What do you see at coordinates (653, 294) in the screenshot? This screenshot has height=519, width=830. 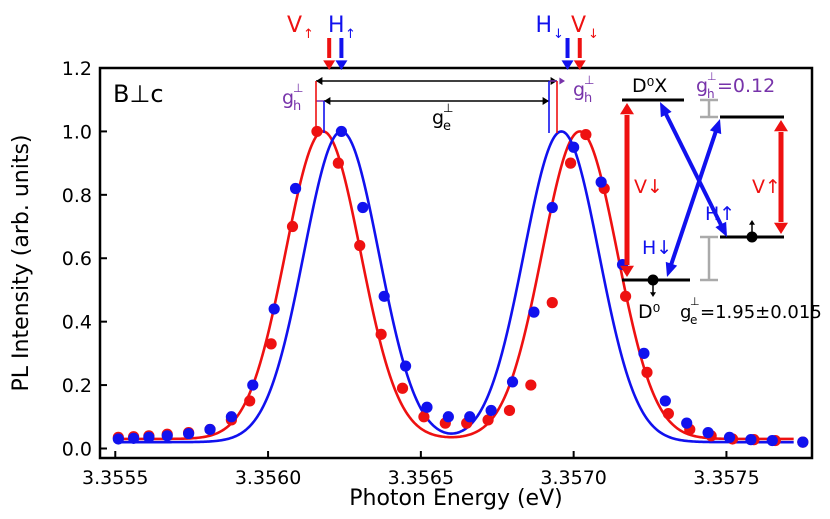 I see `spin-down-arrow-head` at bounding box center [653, 294].